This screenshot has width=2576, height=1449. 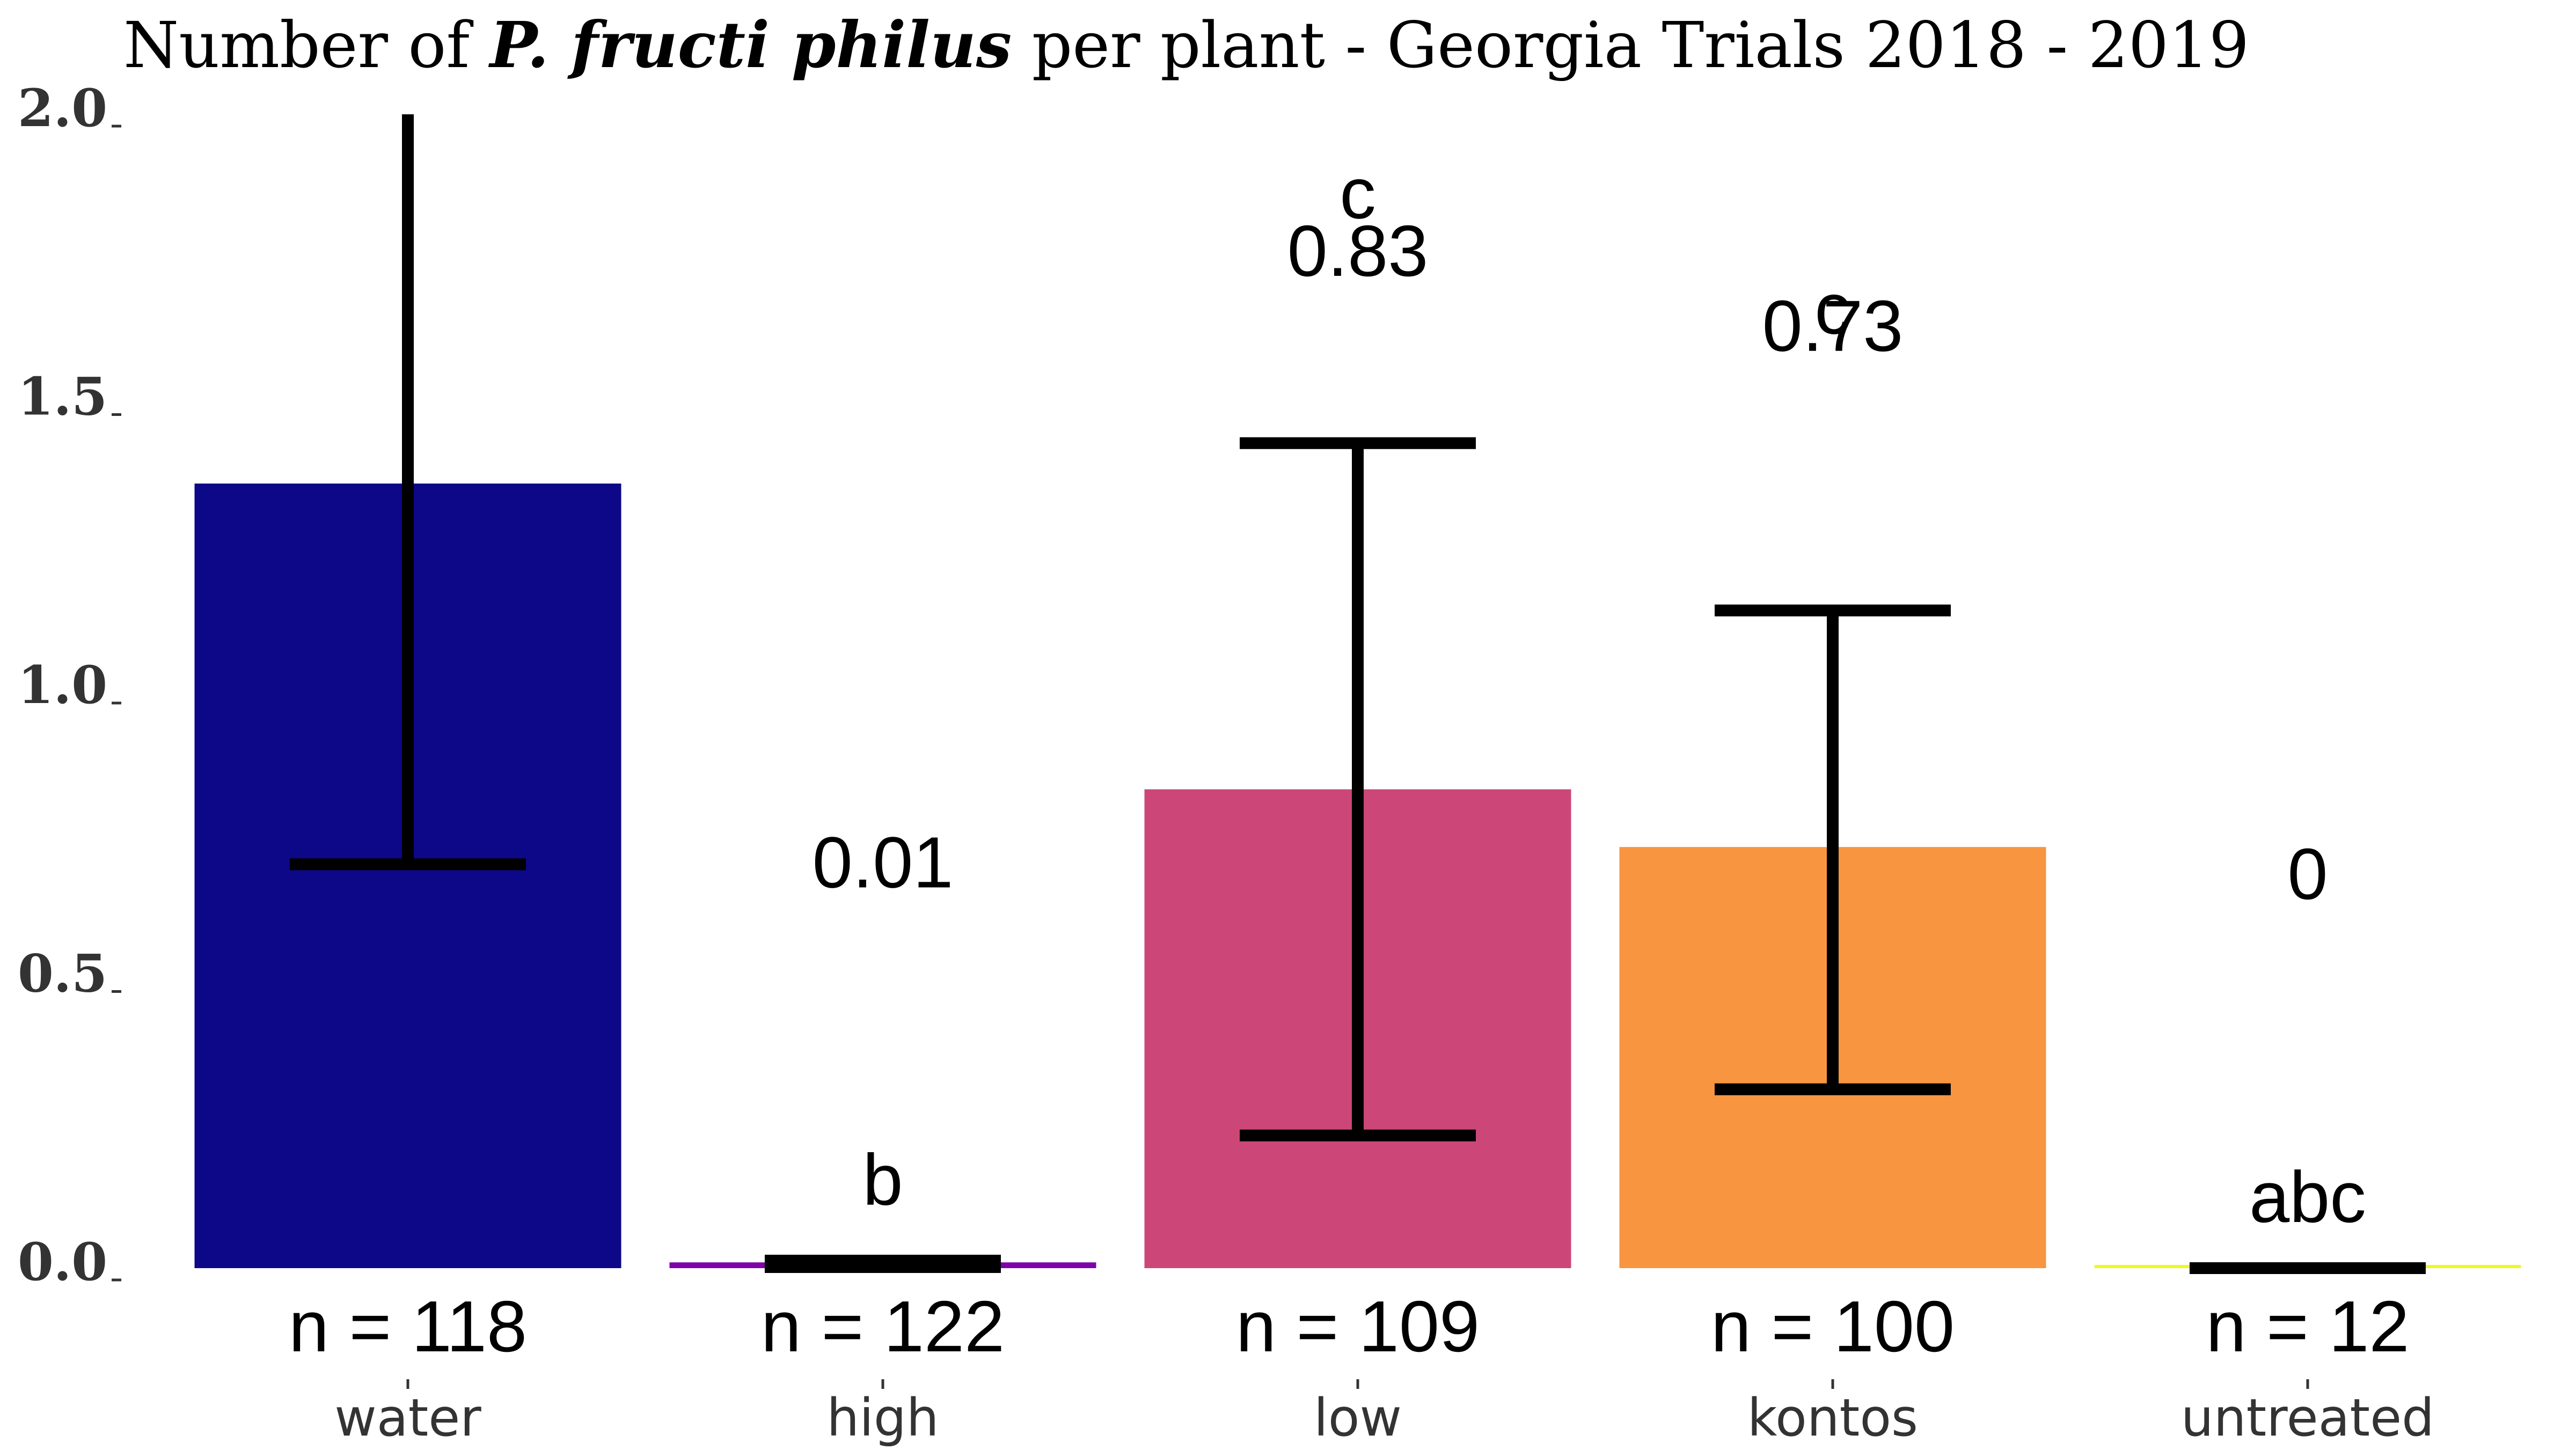 I want to click on chart-title-prefix: Number of, so click(x=306, y=45).